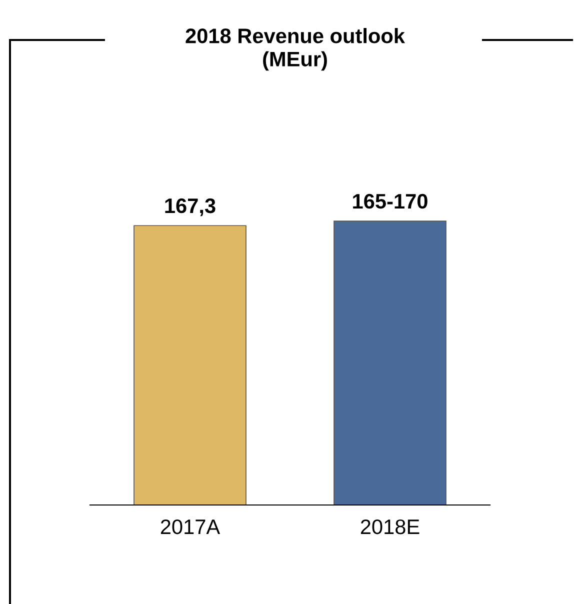 The height and width of the screenshot is (604, 574). What do you see at coordinates (190, 526) in the screenshot?
I see `x-tick-label: 2017A` at bounding box center [190, 526].